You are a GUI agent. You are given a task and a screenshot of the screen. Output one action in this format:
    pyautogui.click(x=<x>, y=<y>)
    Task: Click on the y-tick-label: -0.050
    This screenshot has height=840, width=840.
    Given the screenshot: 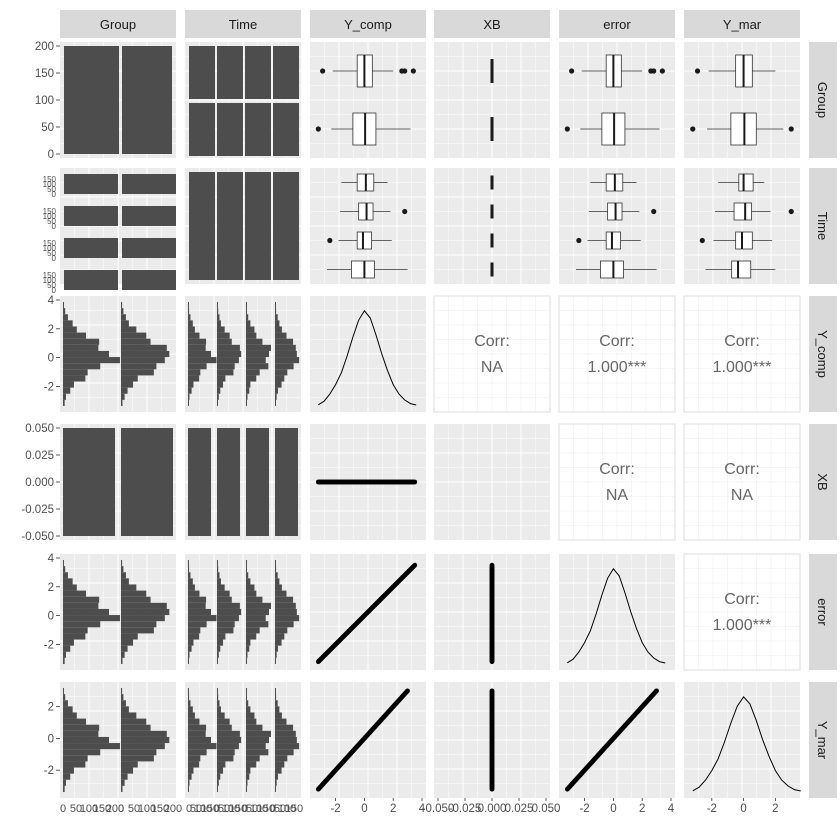 What is the action you would take?
    pyautogui.click(x=37, y=537)
    